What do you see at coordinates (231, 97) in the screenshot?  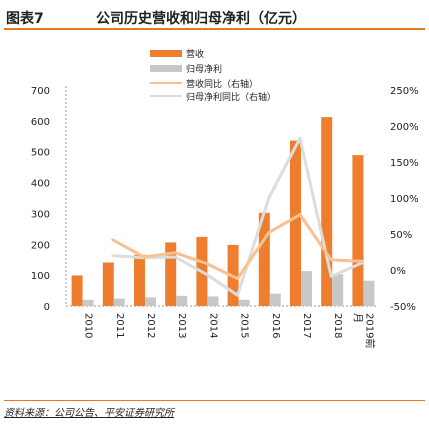 I see `legend-label-net-profit-yoy: 归母净利同比（右轴）` at bounding box center [231, 97].